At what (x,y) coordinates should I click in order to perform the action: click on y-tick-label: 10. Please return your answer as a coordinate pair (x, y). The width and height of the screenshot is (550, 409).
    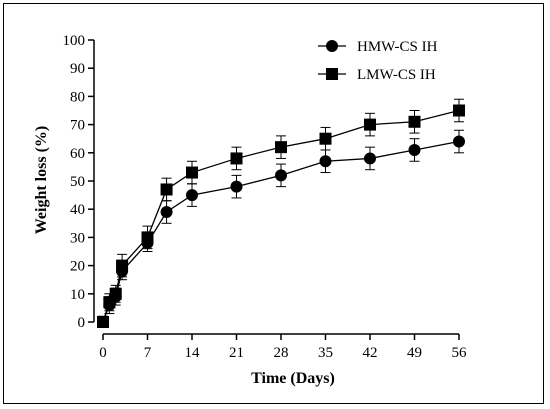
    Looking at the image, I should click on (77, 295).